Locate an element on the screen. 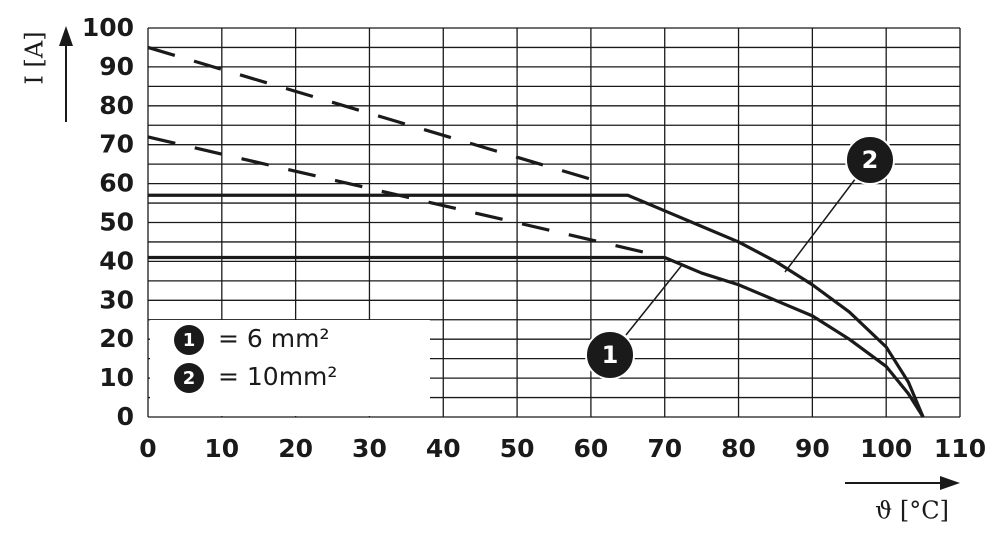 This screenshot has height=547, width=1000. callout-label: 1 is located at coordinates (610, 355).